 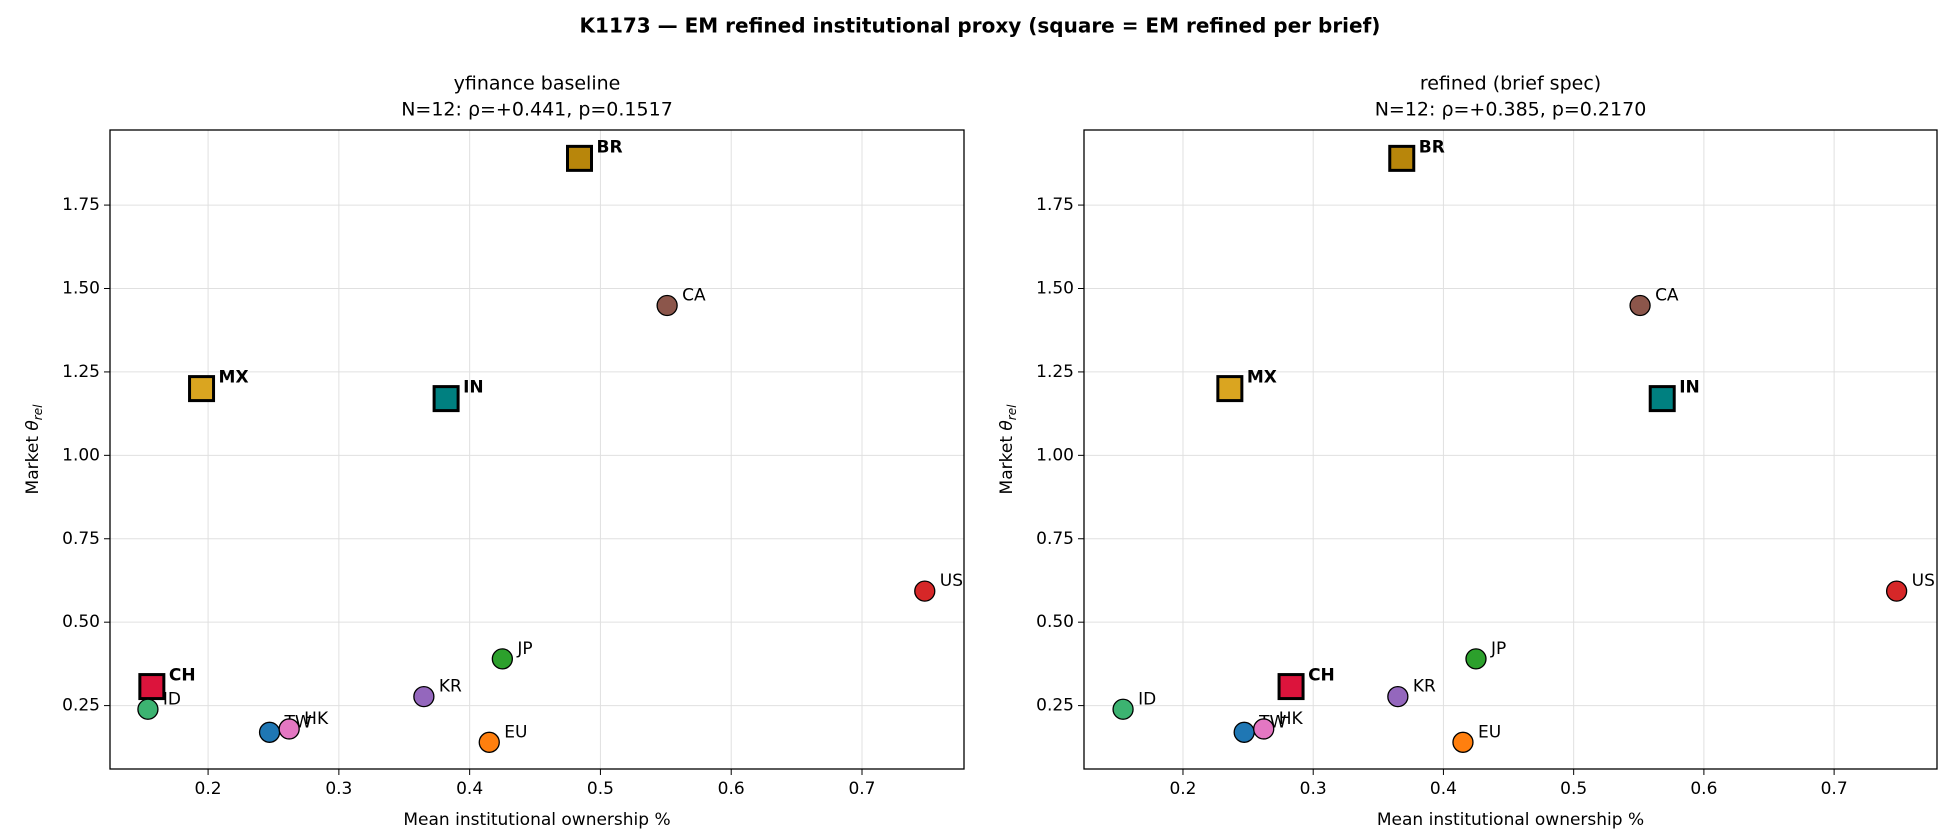 What do you see at coordinates (1511, 110) in the screenshot?
I see `chart-subtitle: N=12: ρ=+0.385, p=0.2170` at bounding box center [1511, 110].